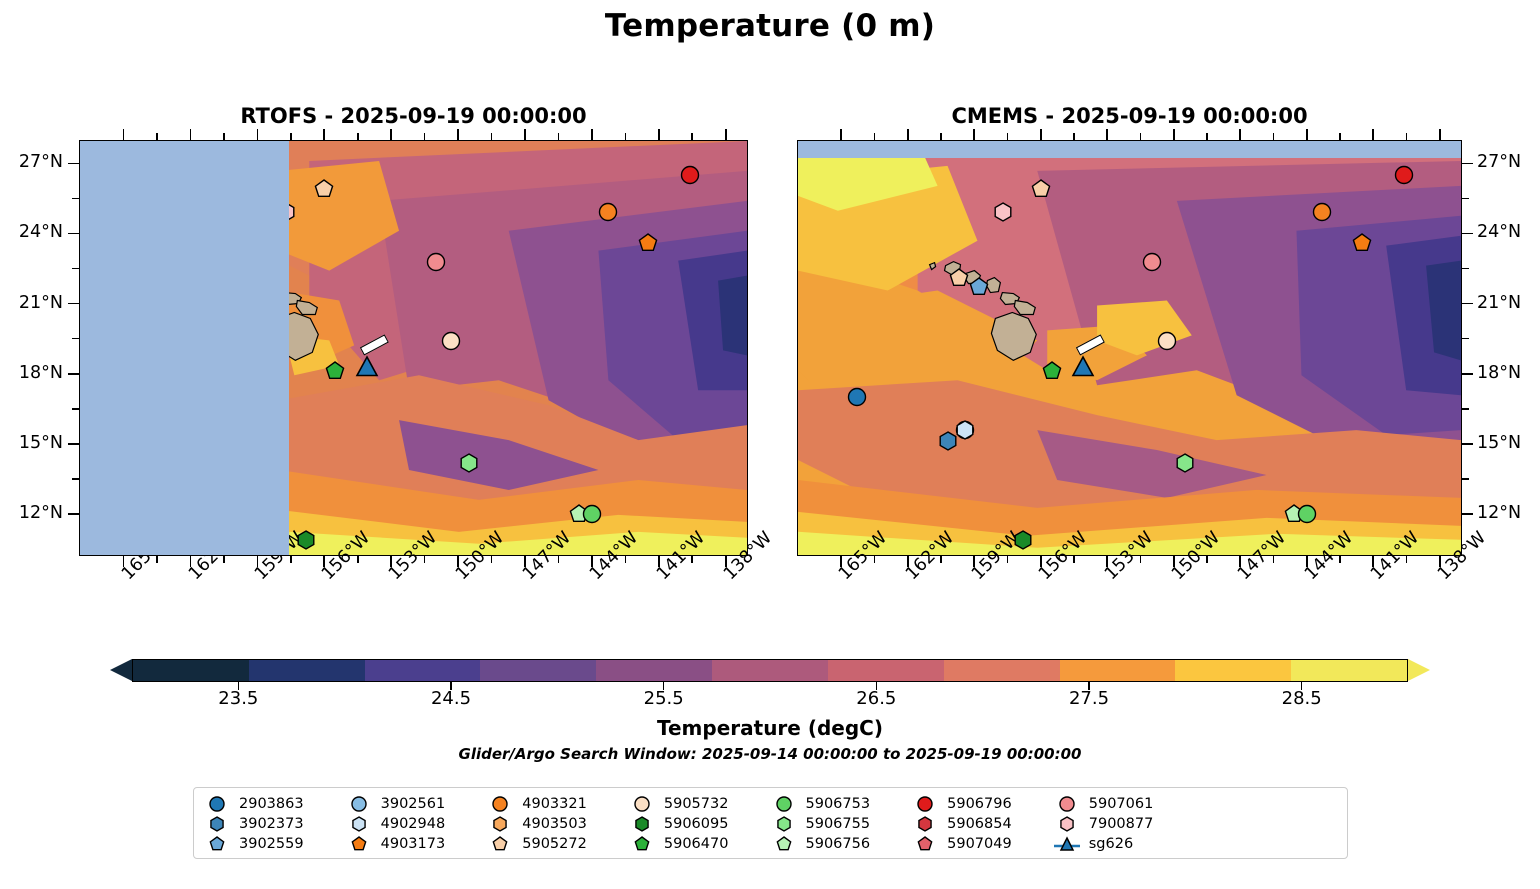  I want to click on legend-item-sg626: sg626, so click(1124, 844).